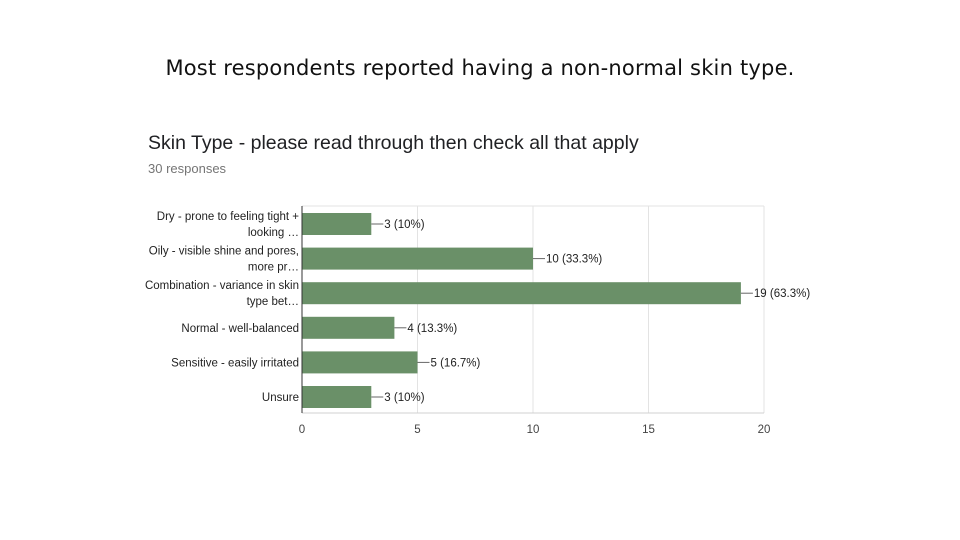 The image size is (960, 540). I want to click on data-label: 19 (63.3%), so click(782, 294).